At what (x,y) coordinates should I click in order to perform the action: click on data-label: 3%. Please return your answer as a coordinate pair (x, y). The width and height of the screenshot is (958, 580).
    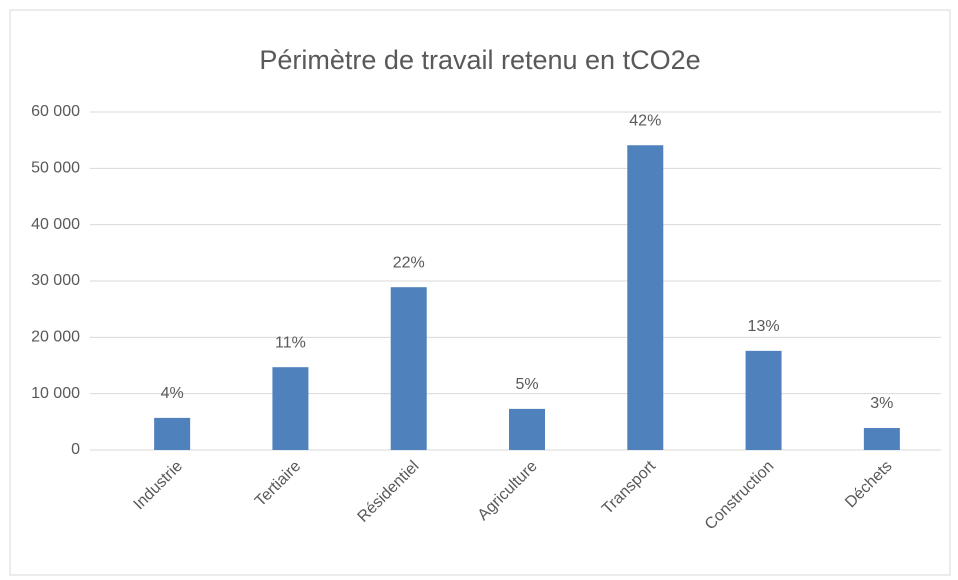
    Looking at the image, I should click on (881, 403).